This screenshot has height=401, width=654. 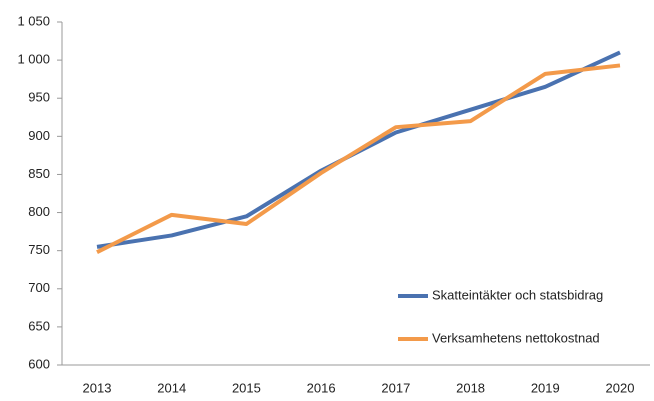 What do you see at coordinates (517, 294) in the screenshot?
I see `legend-label: Skatteintäkter och statsbidrag` at bounding box center [517, 294].